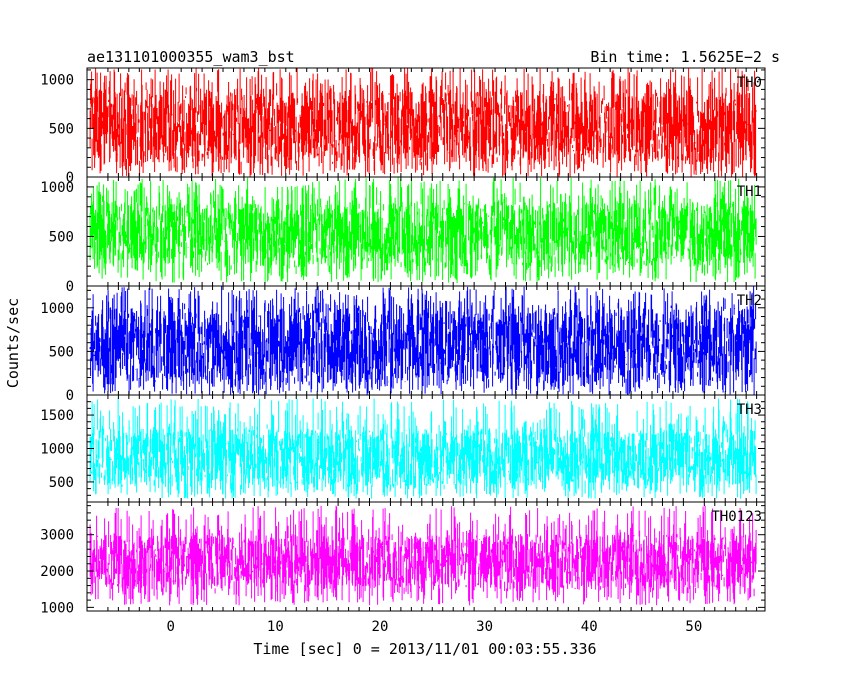 The width and height of the screenshot is (850, 680). I want to click on panel-th3: 500 1000 1500 TH3, so click(403, 448).